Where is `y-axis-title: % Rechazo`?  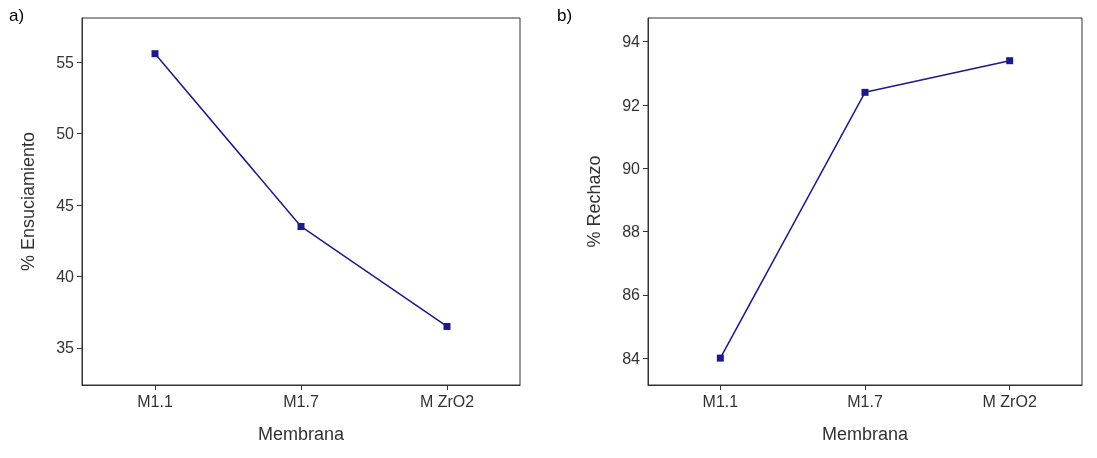
y-axis-title: % Rechazo is located at coordinates (594, 201).